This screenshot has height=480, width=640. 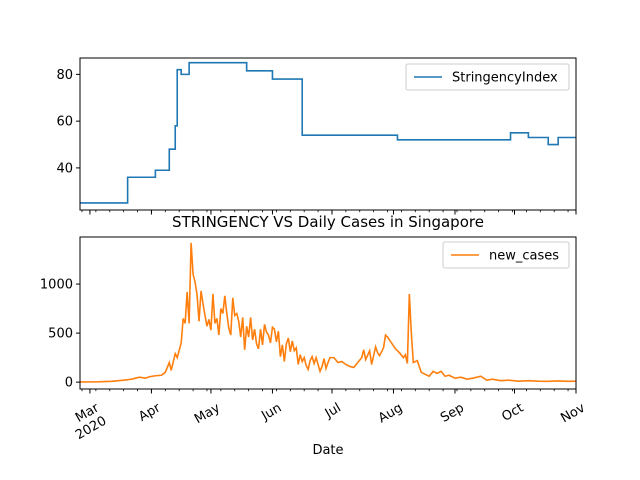 I want to click on chart-title: STRINGENCY VS Daily Cases in Singapore, so click(x=328, y=222).